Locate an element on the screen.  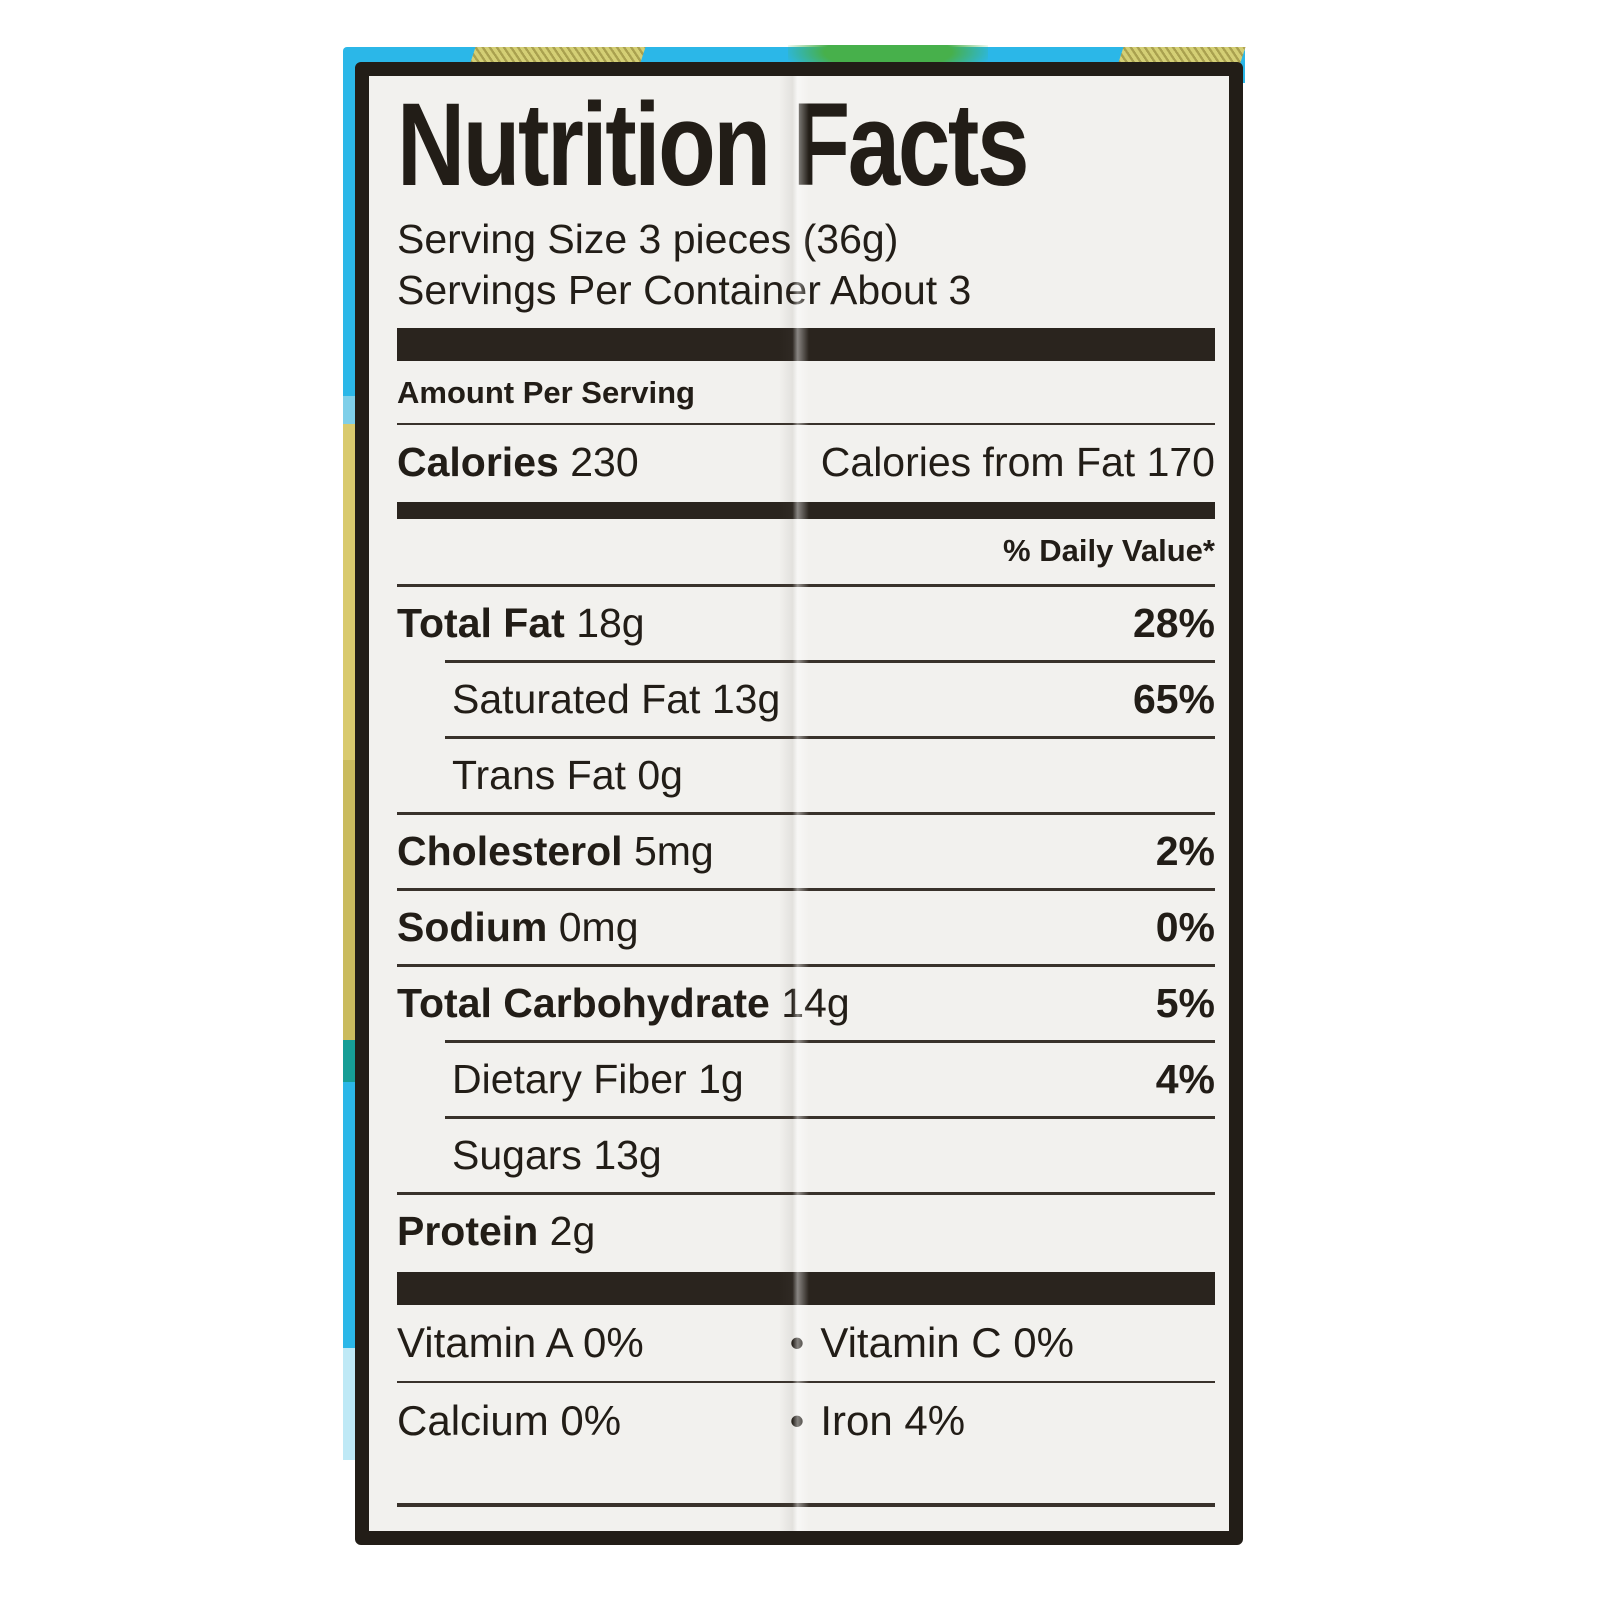
nutrient-text: Total Carbohydrate 14g is located at coordinates (623, 1003).